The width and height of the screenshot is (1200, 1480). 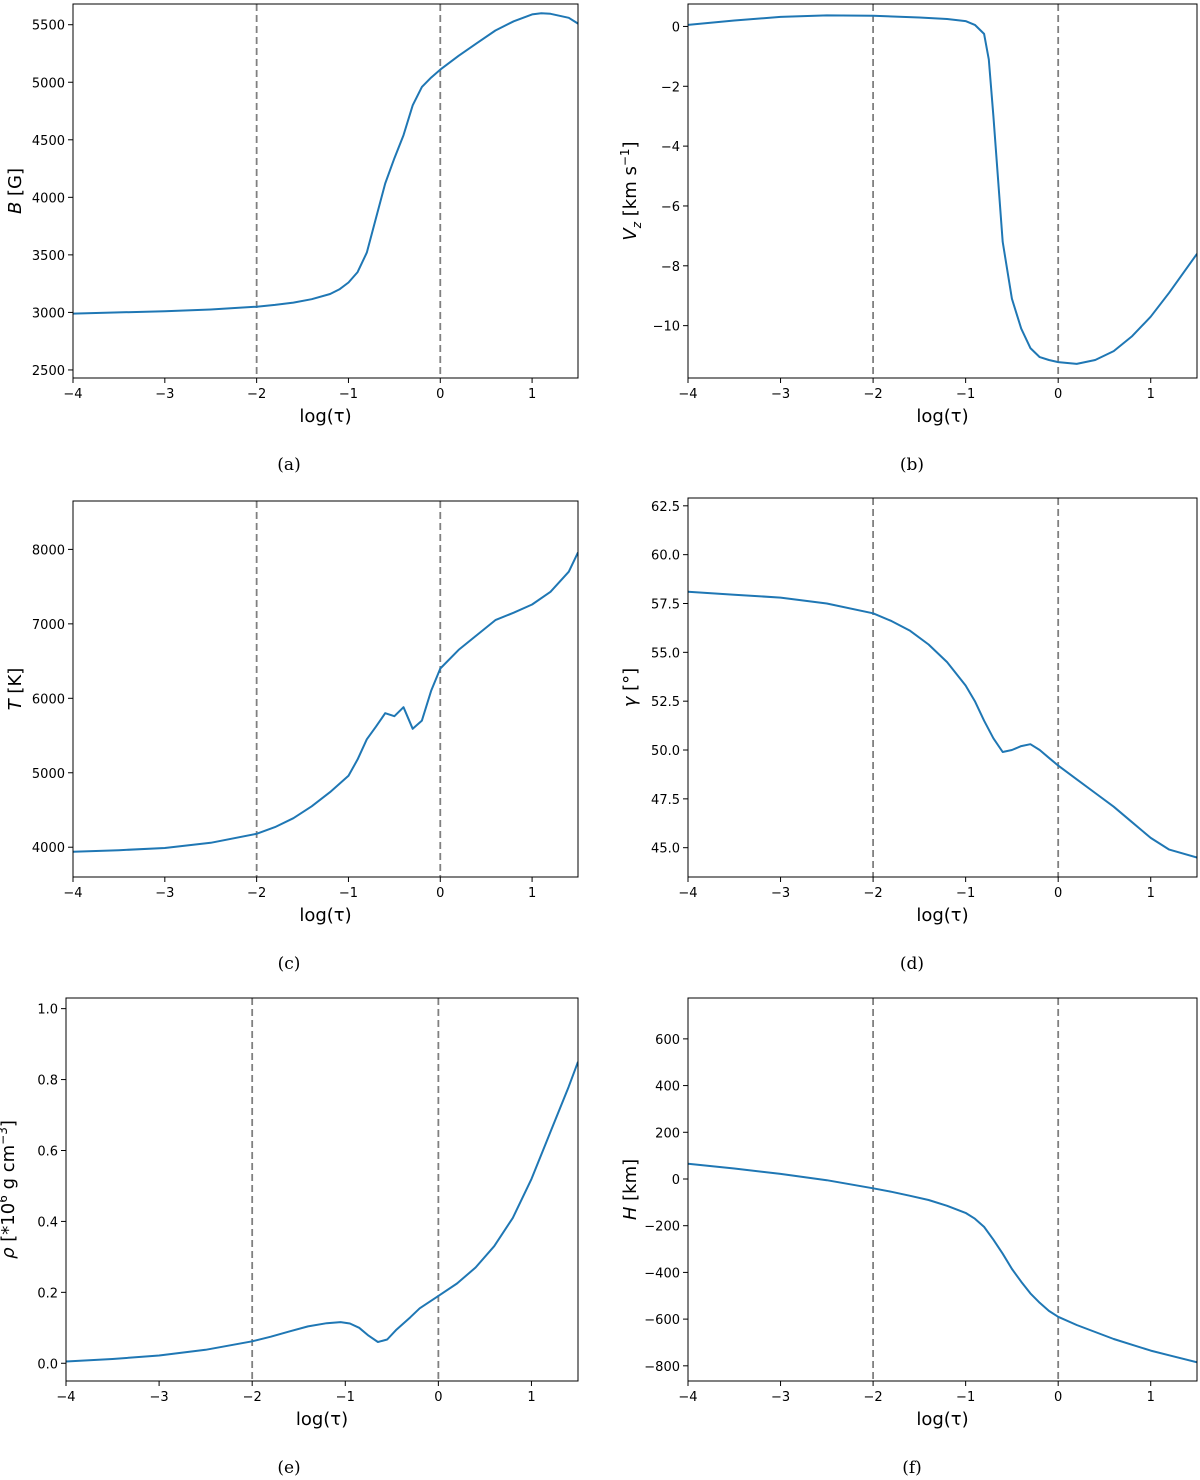 I want to click on y-axis-label: B [G], so click(x=15, y=191).